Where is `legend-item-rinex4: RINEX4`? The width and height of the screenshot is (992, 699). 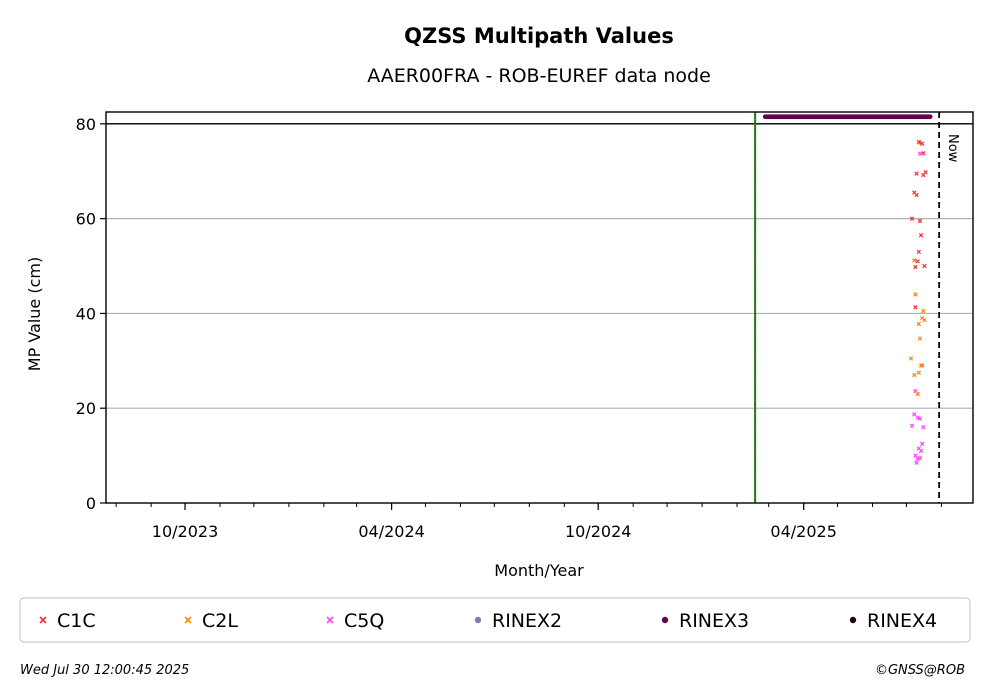
legend-item-rinex4: RINEX4 is located at coordinates (893, 621).